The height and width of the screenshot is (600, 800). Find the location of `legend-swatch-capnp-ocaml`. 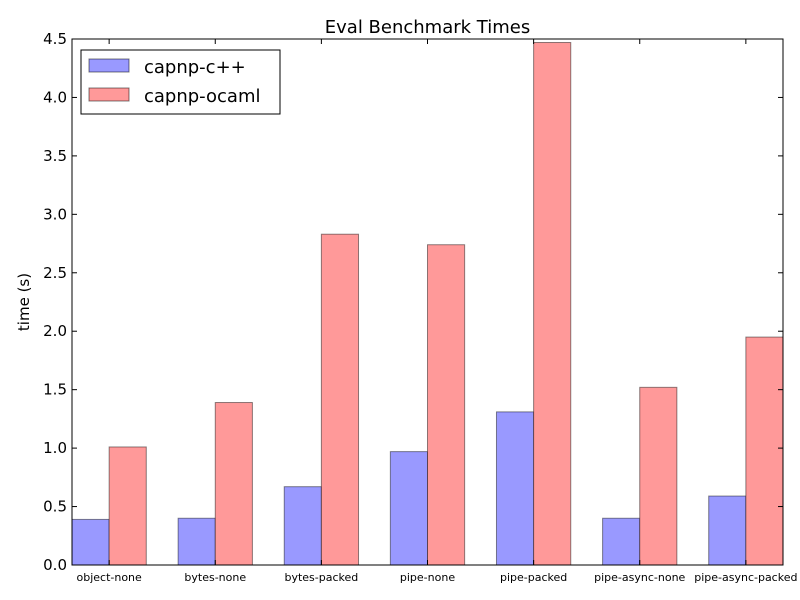

legend-swatch-capnp-ocaml is located at coordinates (109, 94).